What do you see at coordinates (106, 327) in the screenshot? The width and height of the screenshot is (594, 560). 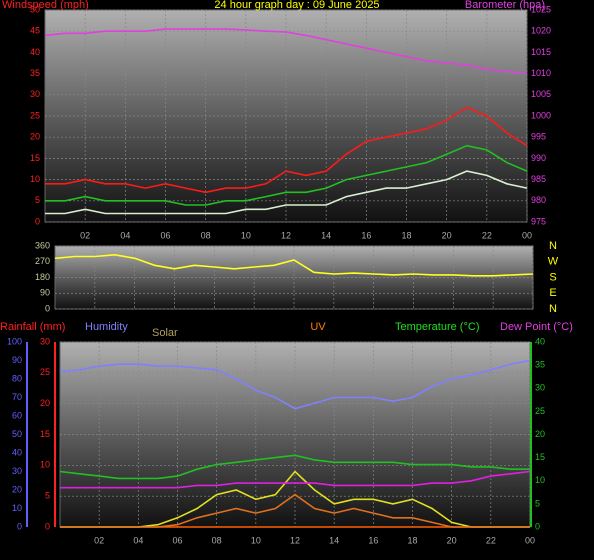 I see `legend-label: Humidity` at bounding box center [106, 327].